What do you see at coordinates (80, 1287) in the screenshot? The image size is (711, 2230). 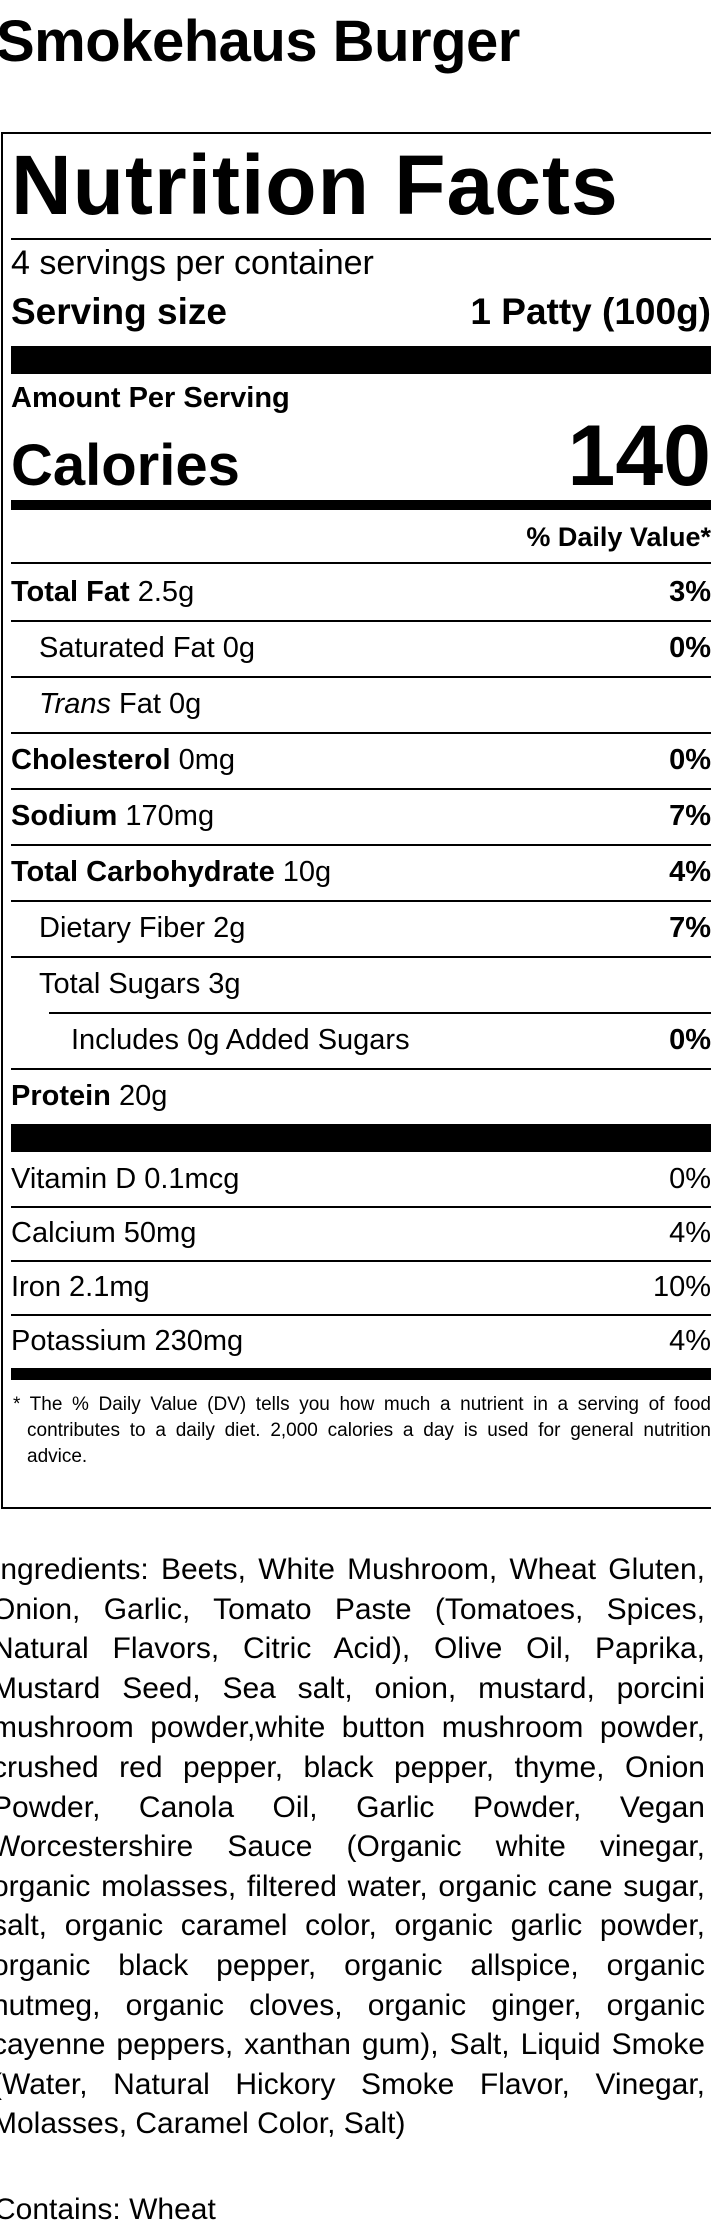 I see `vitamin-name: Iron 2.1mg` at bounding box center [80, 1287].